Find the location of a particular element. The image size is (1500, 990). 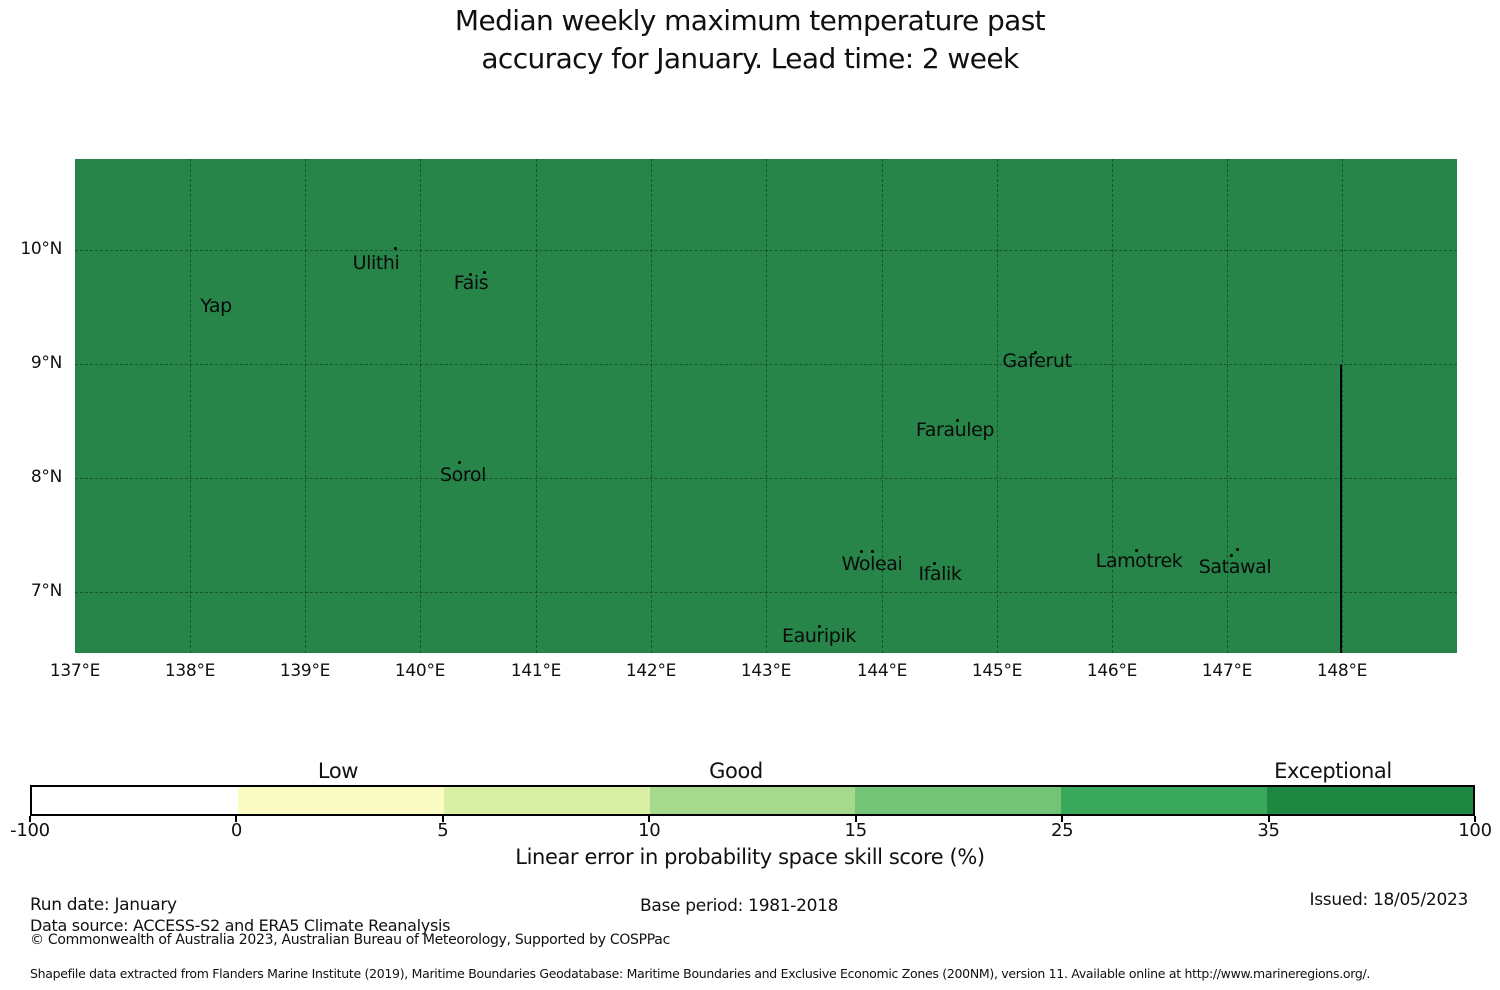

run-date-text: Run date: January is located at coordinates (103, 905).